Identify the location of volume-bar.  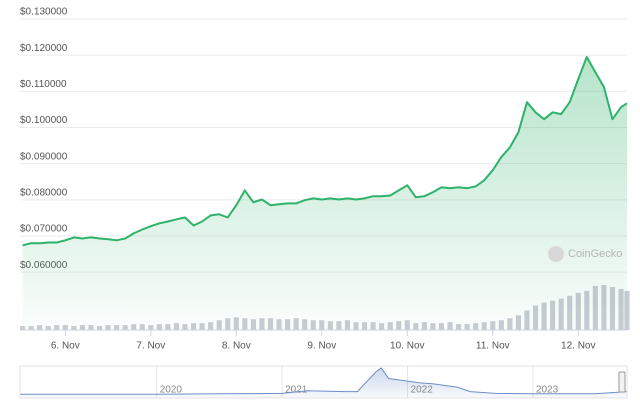
(23, 328).